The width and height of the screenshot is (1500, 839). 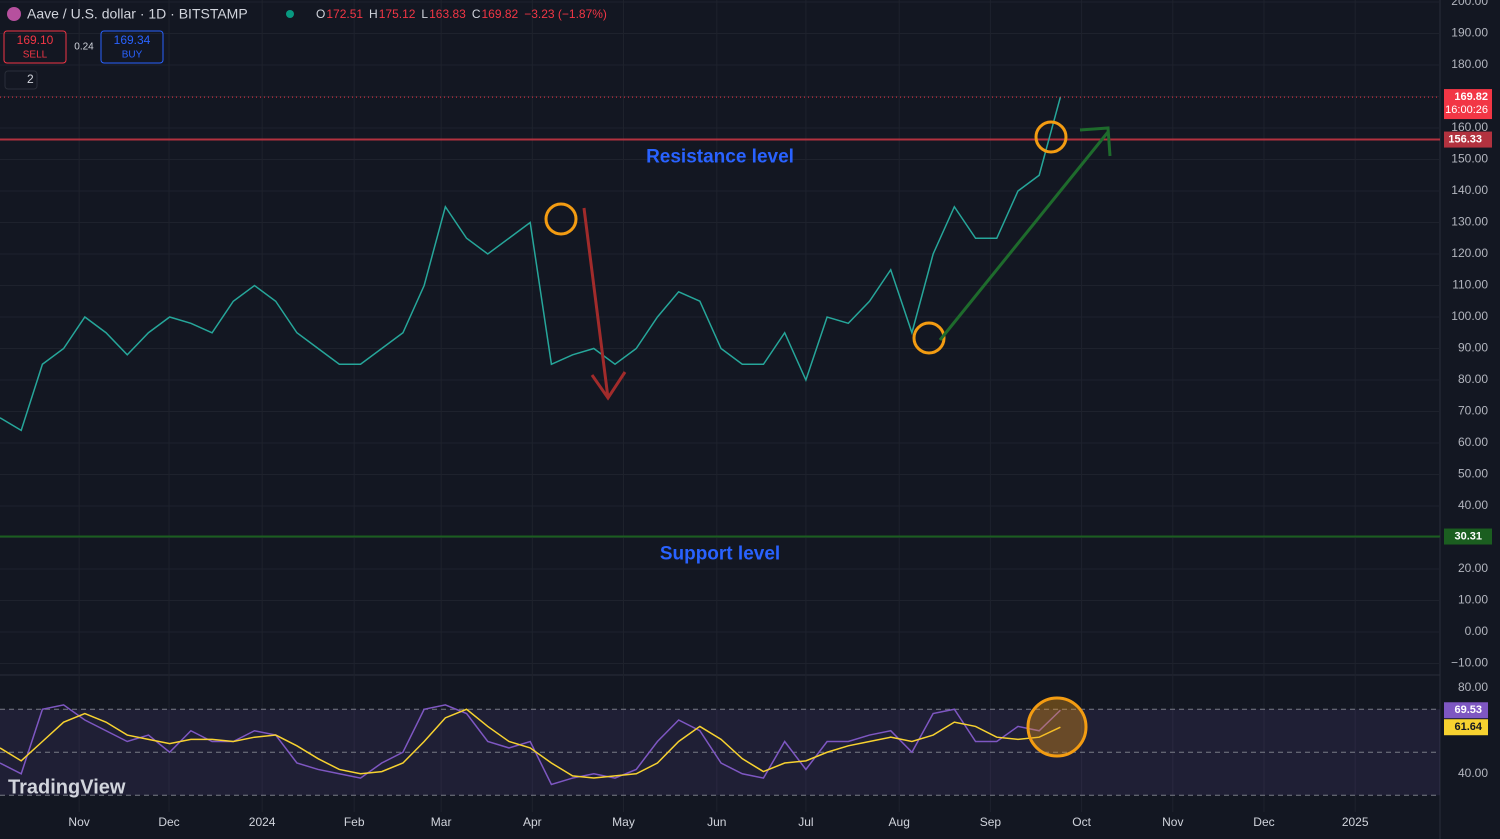 What do you see at coordinates (35, 40) in the screenshot?
I see `sell-price: 169.10` at bounding box center [35, 40].